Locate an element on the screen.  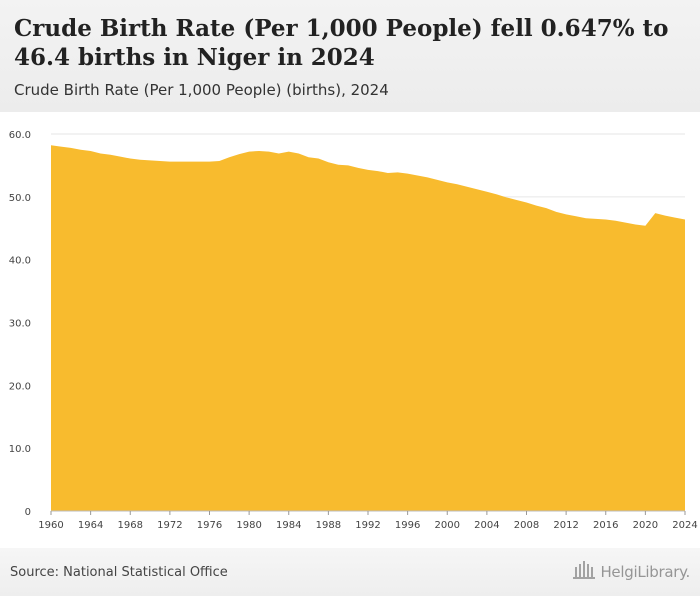
x-tick-label: 1972 is located at coordinates (169, 525).